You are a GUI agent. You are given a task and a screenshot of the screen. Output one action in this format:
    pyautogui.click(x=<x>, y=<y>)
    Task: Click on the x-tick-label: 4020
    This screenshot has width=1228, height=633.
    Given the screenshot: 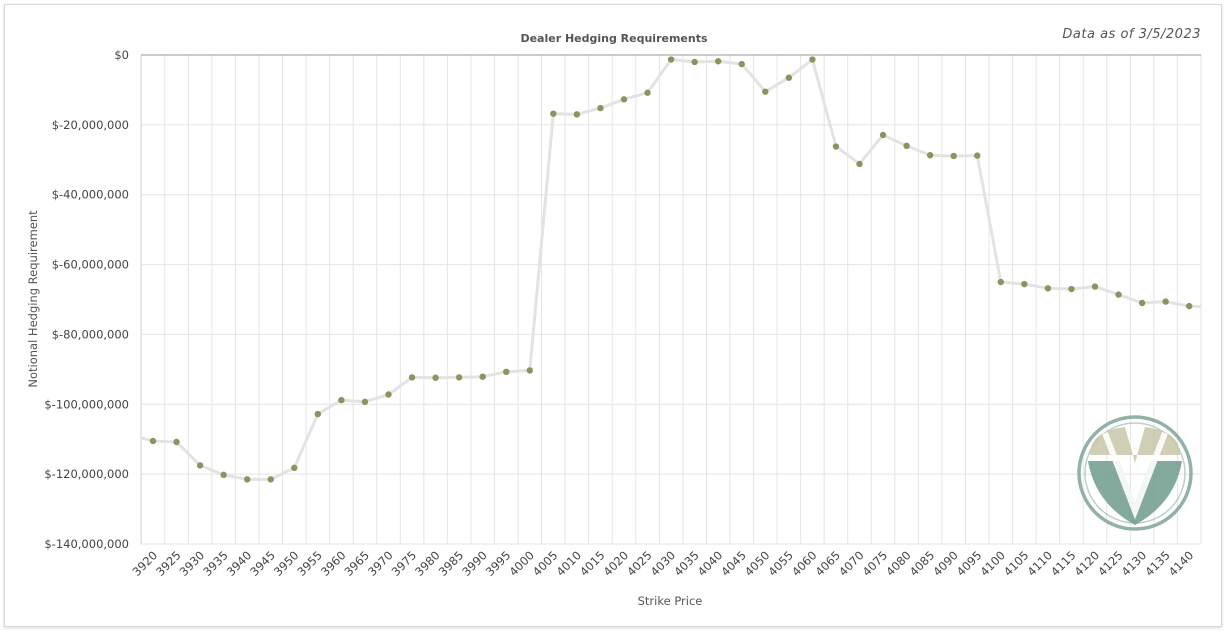 What is the action you would take?
    pyautogui.click(x=616, y=563)
    